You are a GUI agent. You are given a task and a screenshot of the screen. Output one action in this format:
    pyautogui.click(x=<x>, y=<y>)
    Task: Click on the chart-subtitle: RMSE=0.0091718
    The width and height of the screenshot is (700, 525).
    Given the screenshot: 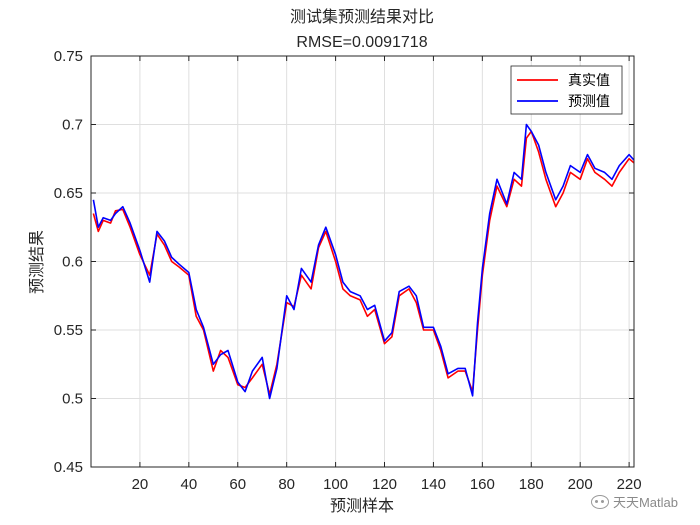 What is the action you would take?
    pyautogui.click(x=361, y=42)
    